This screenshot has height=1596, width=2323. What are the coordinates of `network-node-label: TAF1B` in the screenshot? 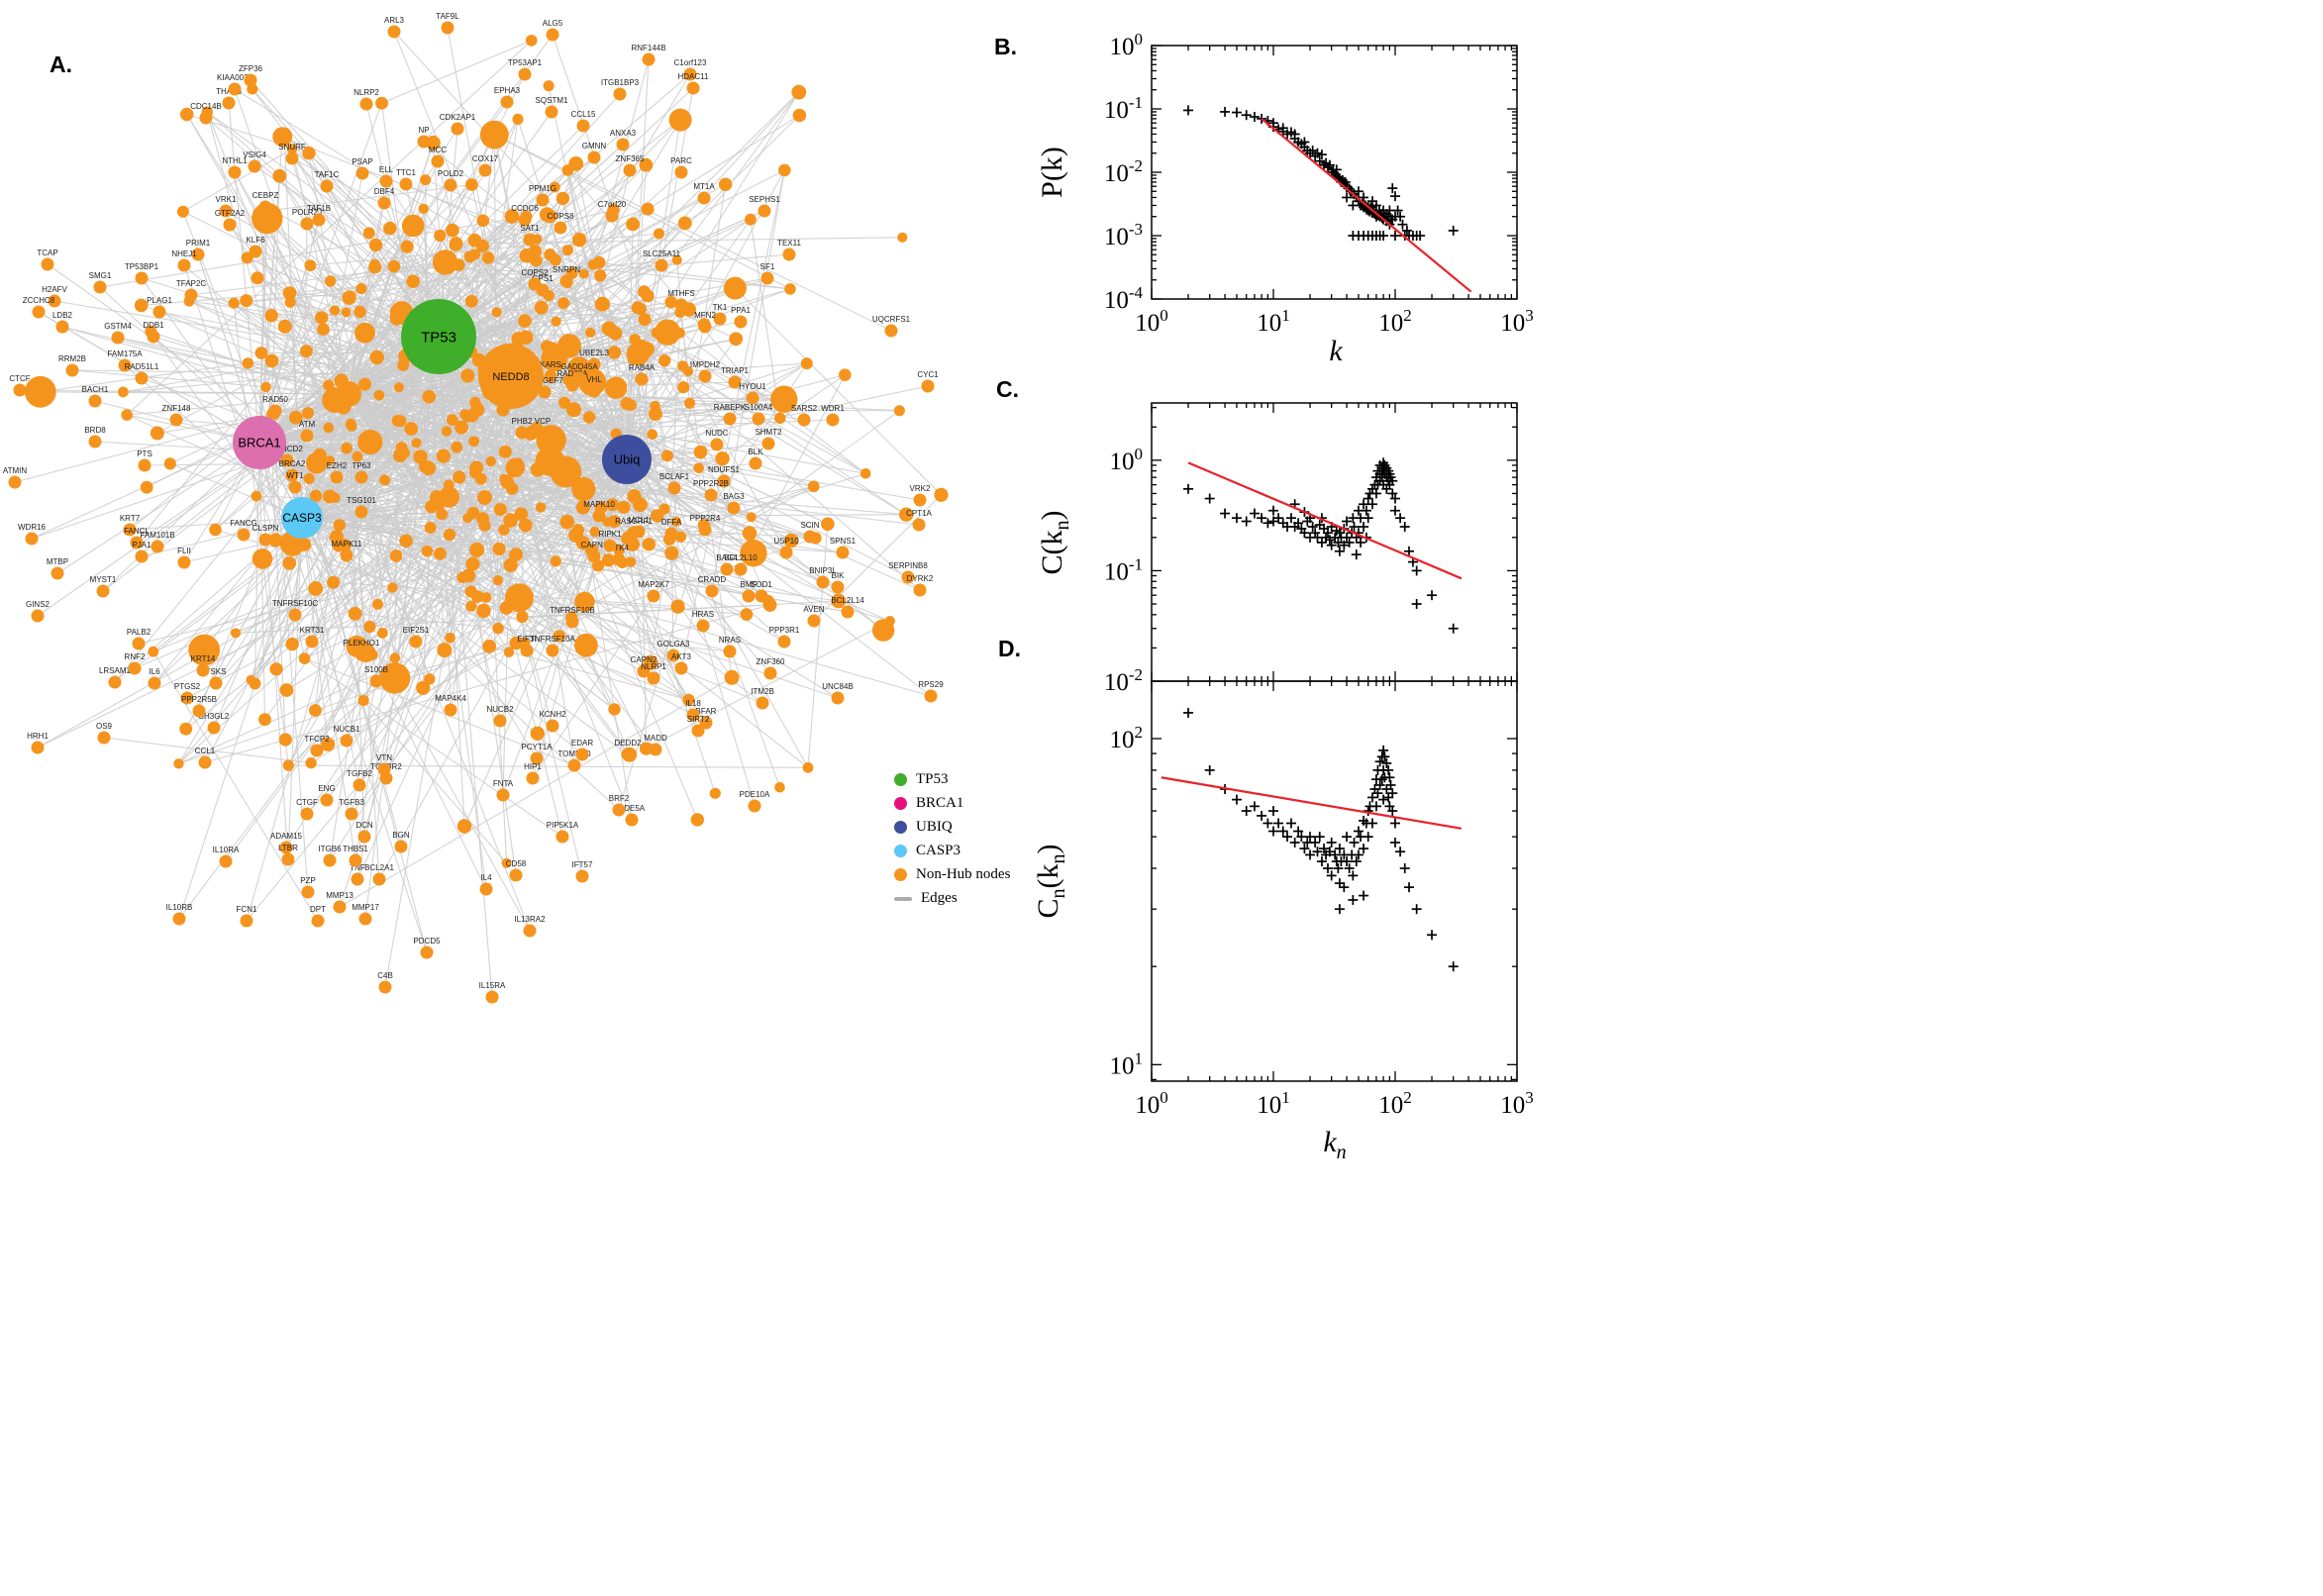 It's located at (319, 208).